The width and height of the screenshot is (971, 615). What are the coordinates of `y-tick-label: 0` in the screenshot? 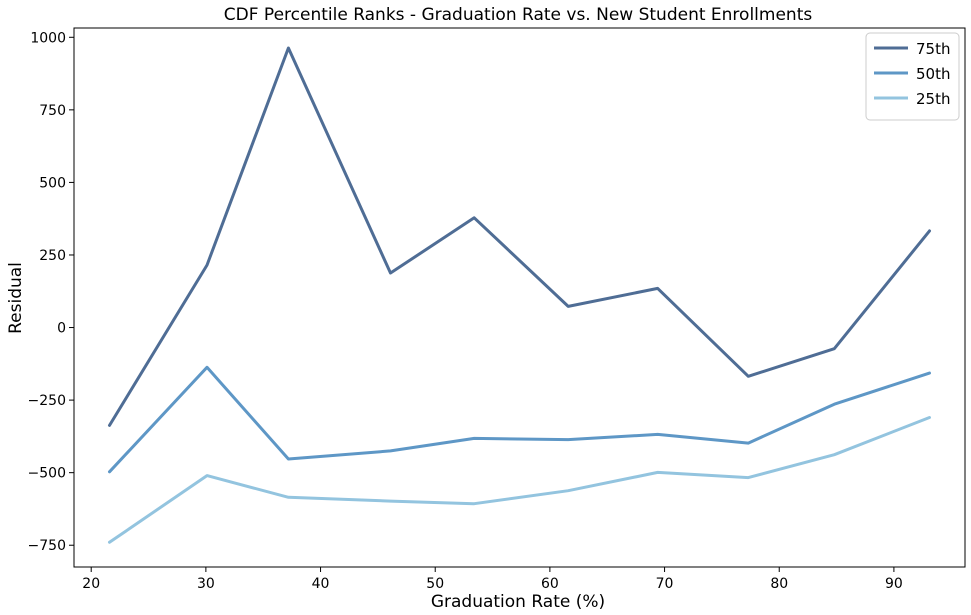 It's located at (61, 329).